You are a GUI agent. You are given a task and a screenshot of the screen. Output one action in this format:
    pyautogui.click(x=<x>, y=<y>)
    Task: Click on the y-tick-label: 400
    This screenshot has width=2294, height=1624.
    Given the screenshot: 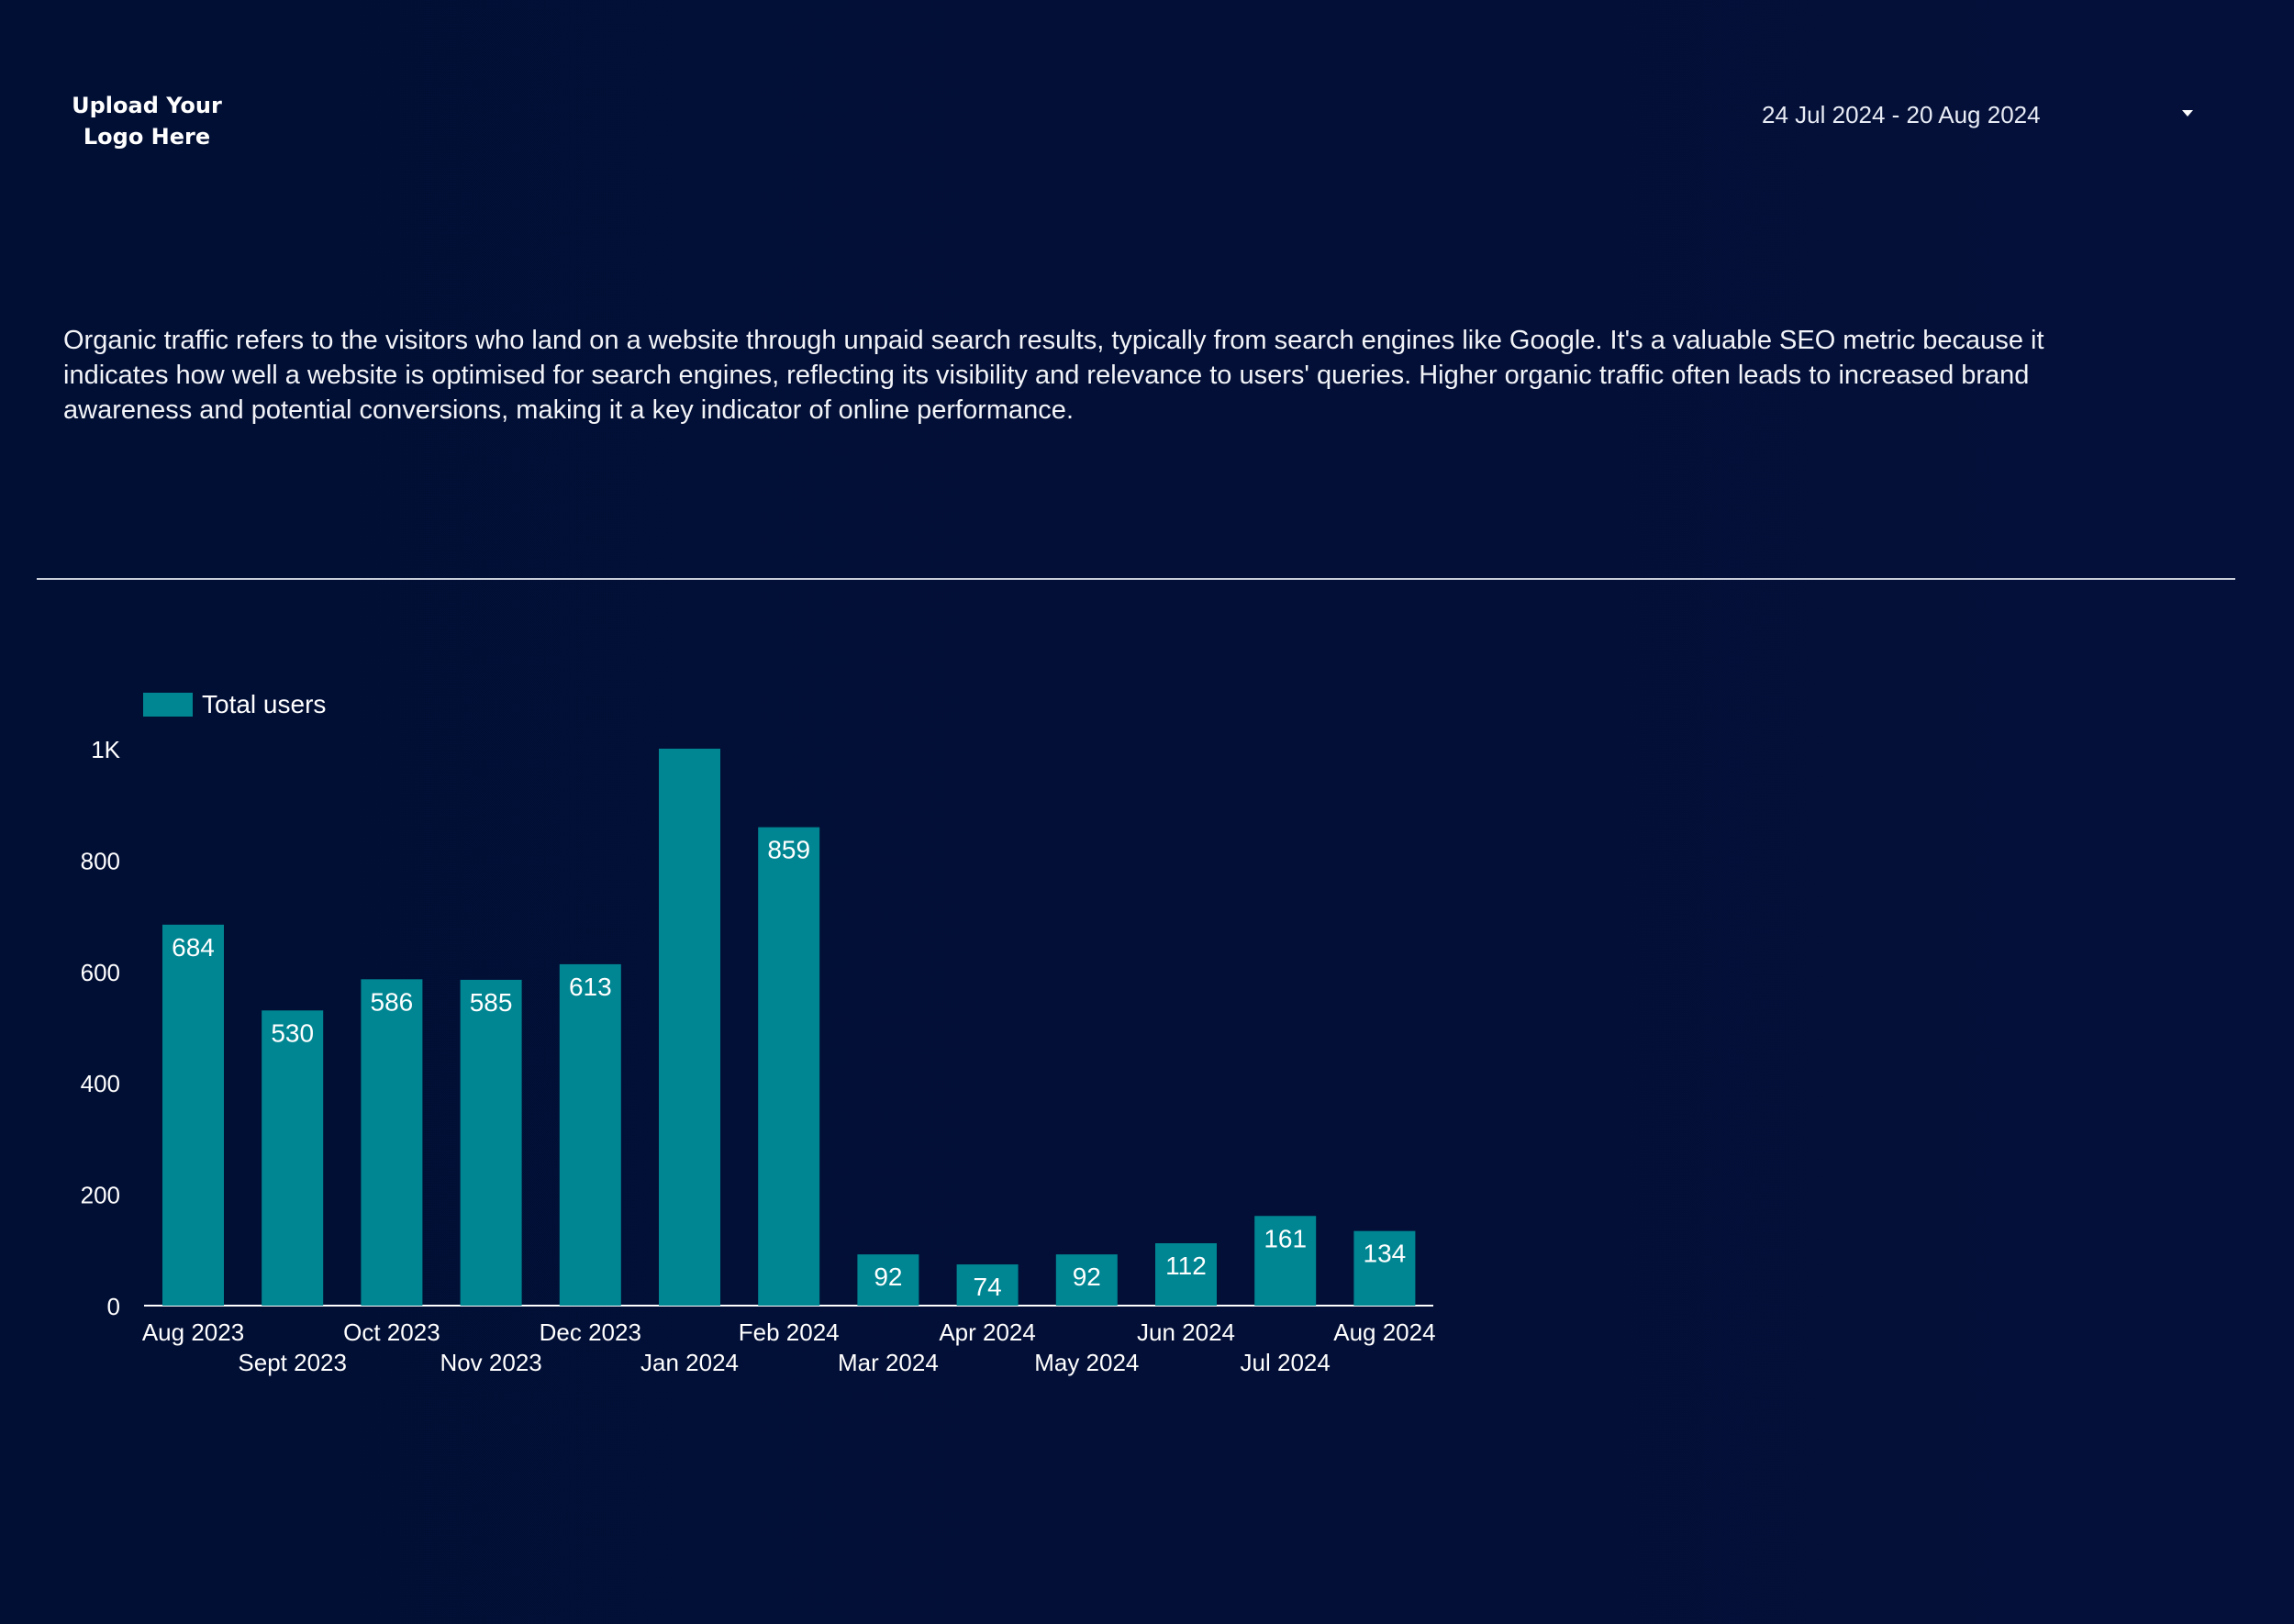 What is the action you would take?
    pyautogui.click(x=100, y=1083)
    